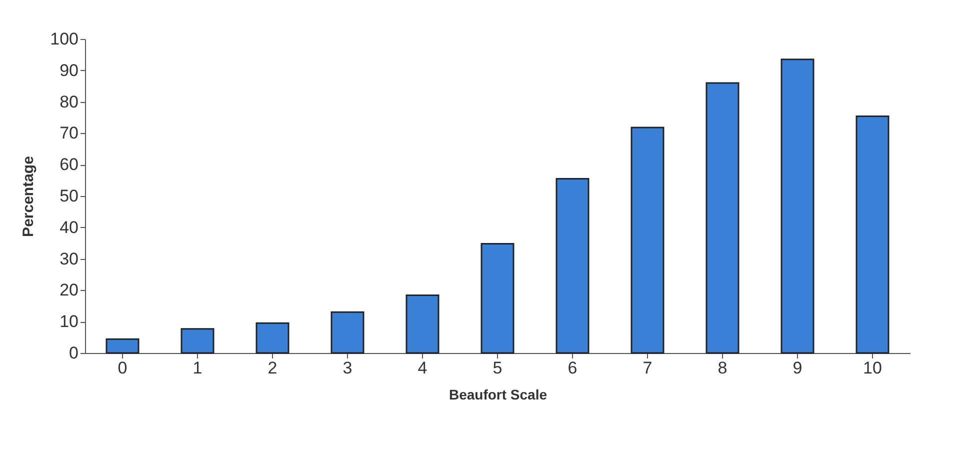 The height and width of the screenshot is (452, 974). I want to click on x-tick-label: 10, so click(872, 368).